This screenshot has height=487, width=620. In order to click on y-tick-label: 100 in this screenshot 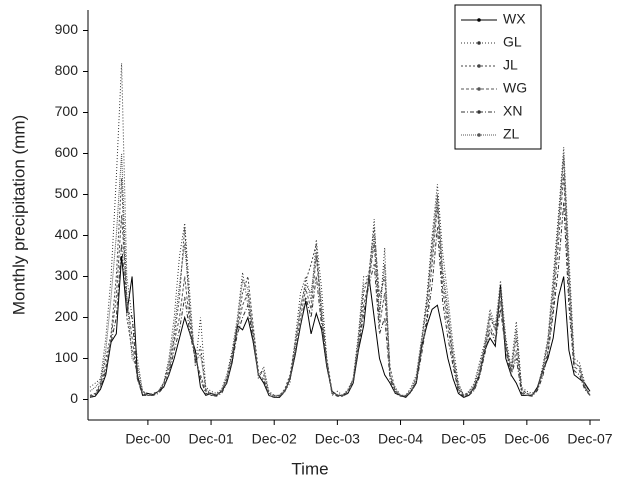, I will do `click(67, 357)`.